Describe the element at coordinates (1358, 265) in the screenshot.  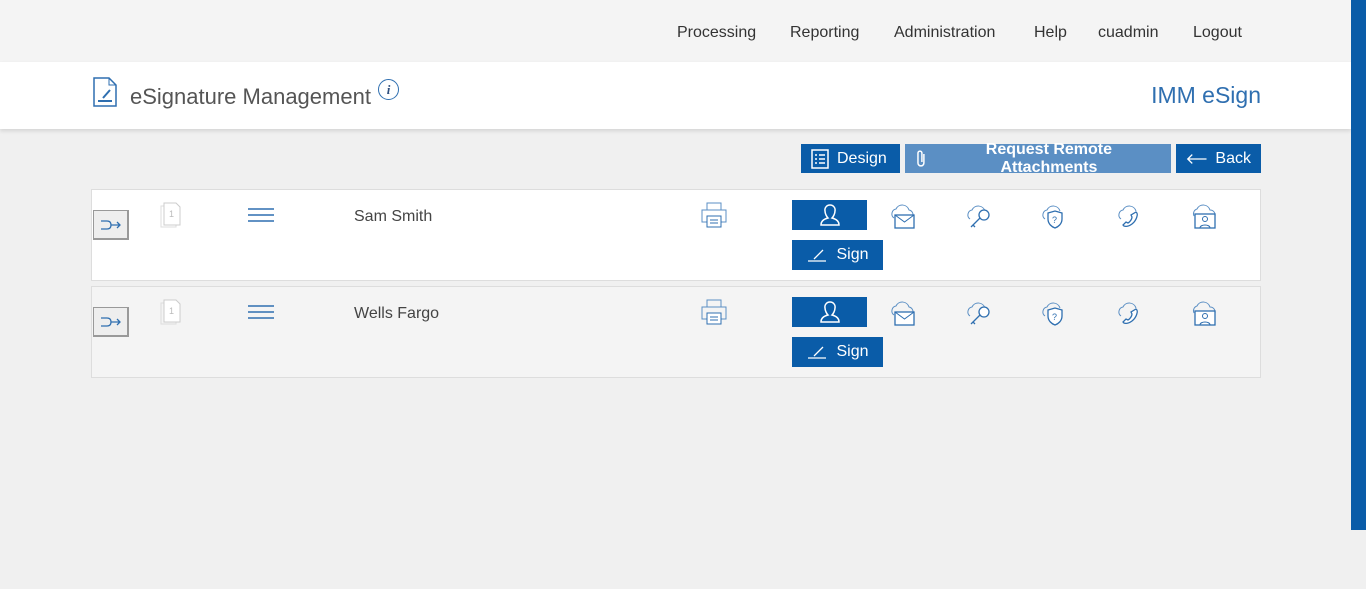
I see `scrollbar` at that location.